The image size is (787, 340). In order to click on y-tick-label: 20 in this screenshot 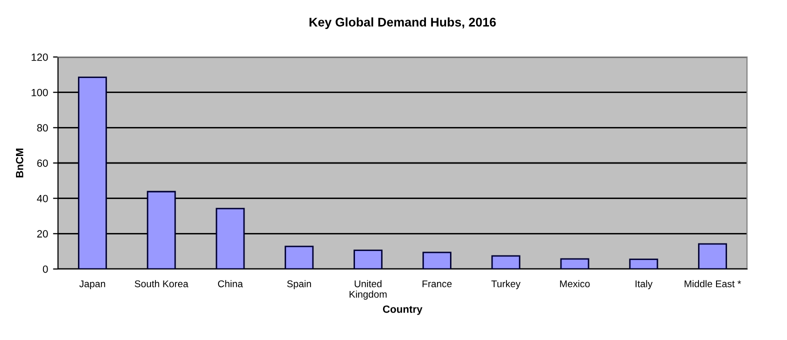, I will do `click(42, 234)`.